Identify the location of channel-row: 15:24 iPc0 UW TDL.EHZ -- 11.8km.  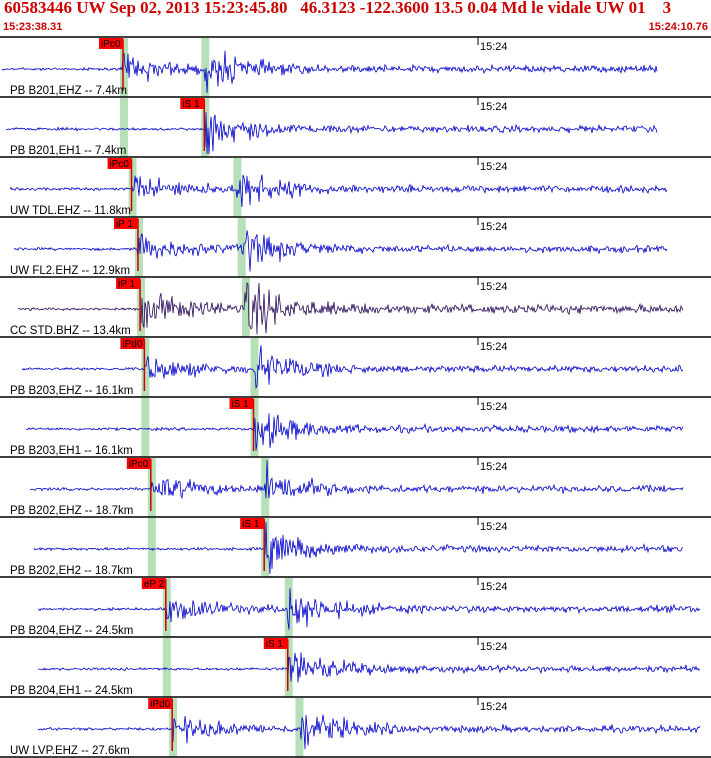
(355, 187).